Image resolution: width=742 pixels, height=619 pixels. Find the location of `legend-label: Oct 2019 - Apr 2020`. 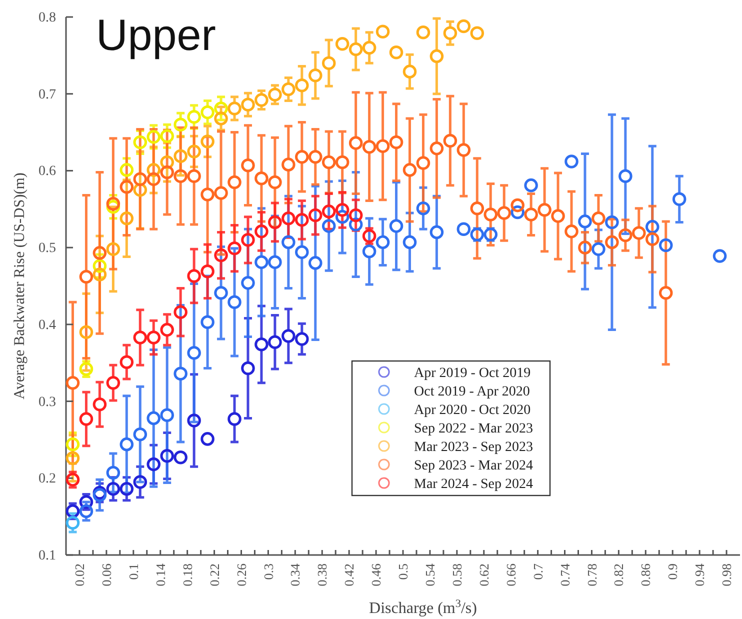

legend-label: Oct 2019 - Apr 2020 is located at coordinates (472, 392).